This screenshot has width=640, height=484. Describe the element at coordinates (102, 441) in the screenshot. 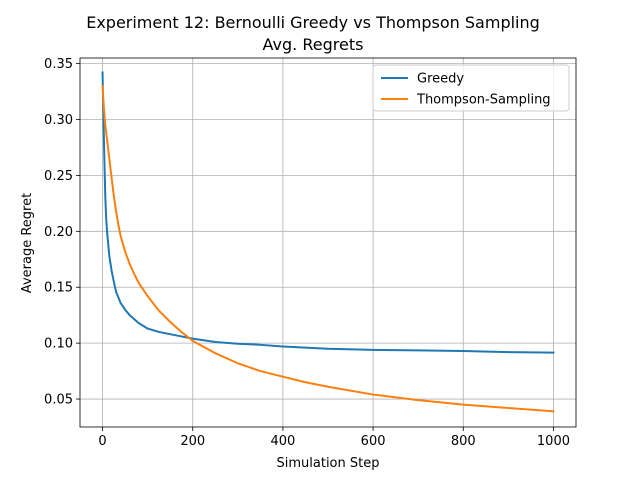

I see `x-tick-label: 0` at that location.